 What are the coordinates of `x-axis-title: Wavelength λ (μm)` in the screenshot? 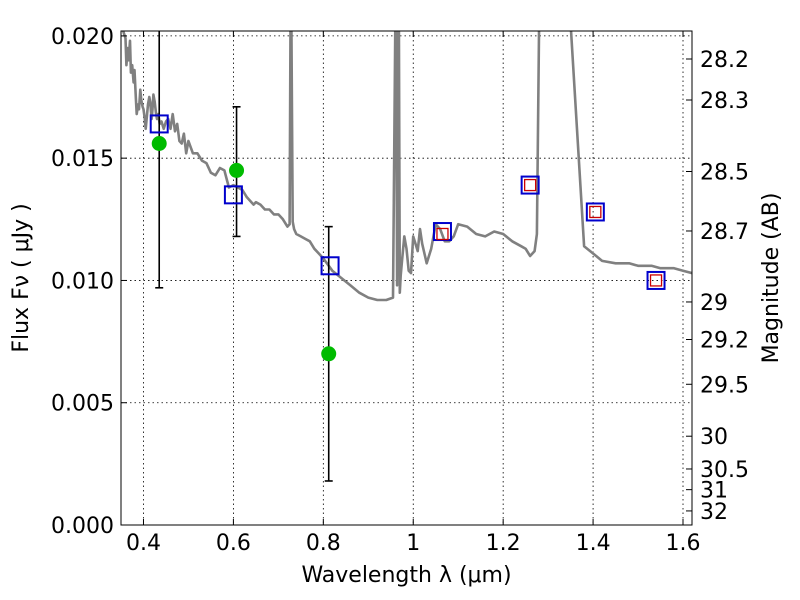 It's located at (406, 575).